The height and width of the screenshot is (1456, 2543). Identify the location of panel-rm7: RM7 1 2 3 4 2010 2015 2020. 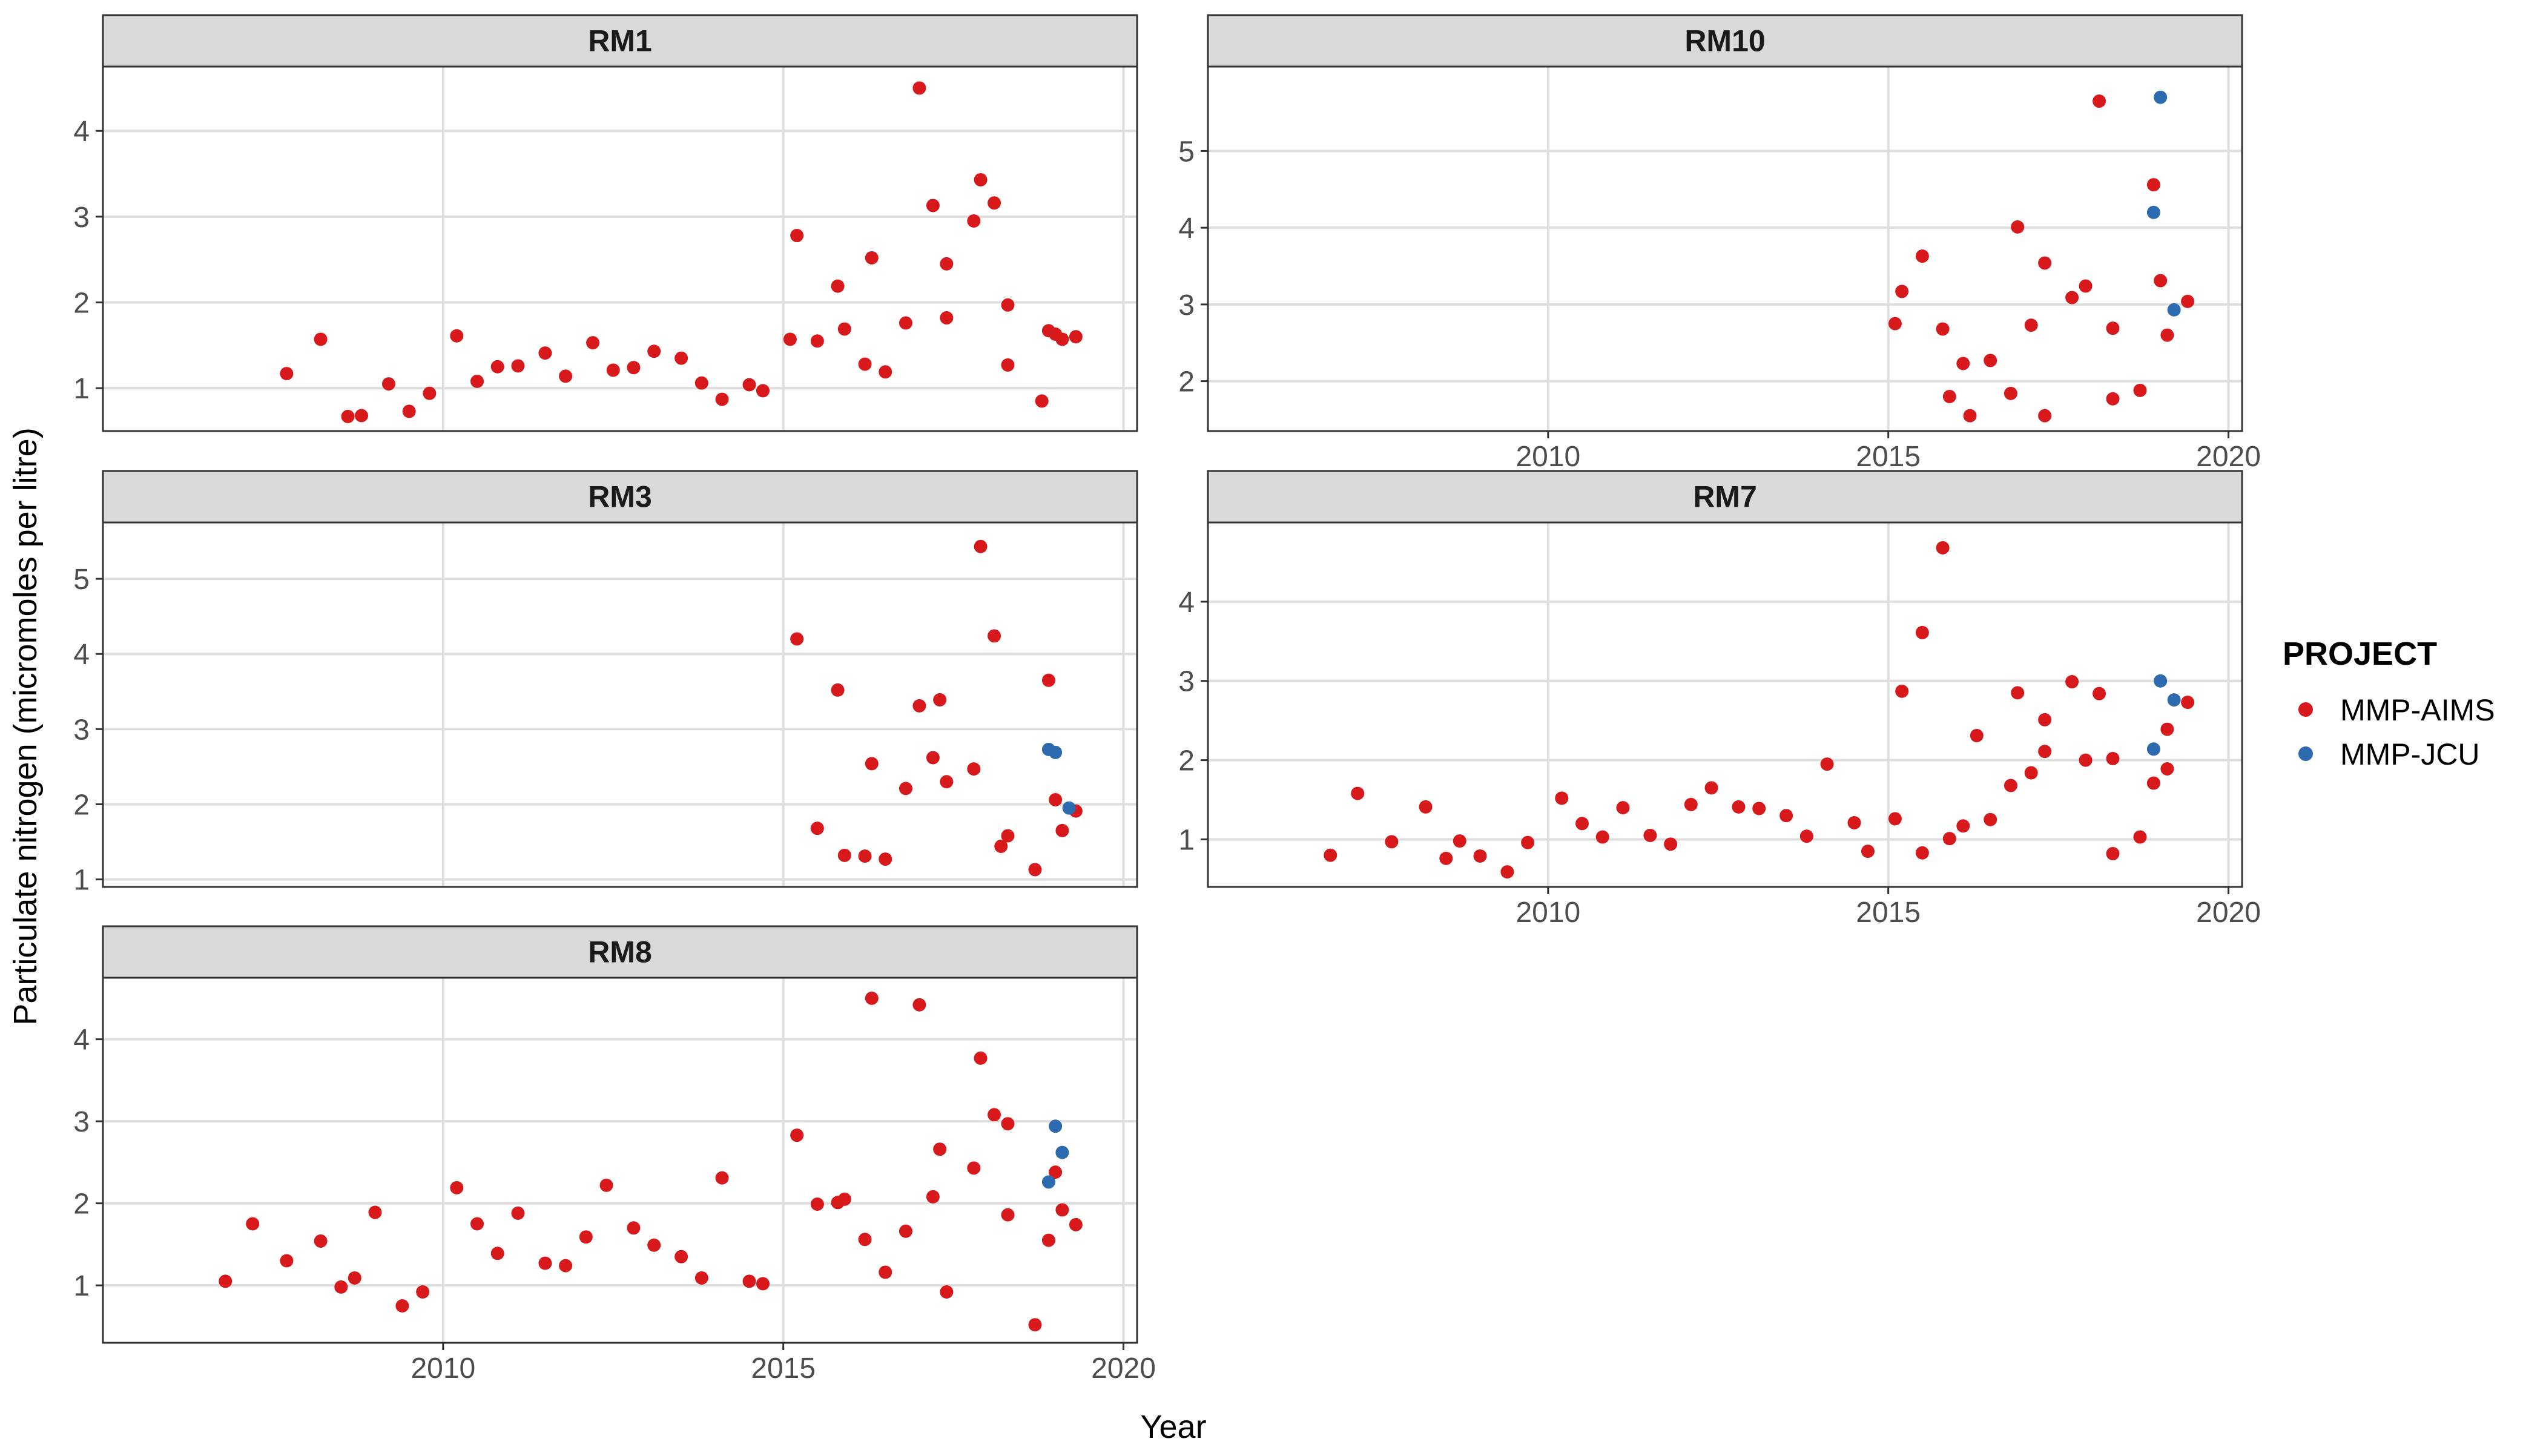
(1720, 699).